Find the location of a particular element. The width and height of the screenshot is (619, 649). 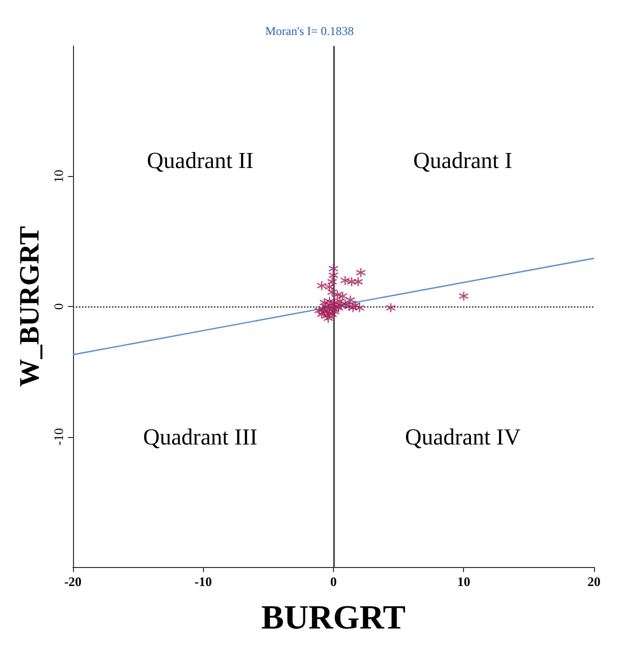

y-tick-label: -10 is located at coordinates (58, 437).